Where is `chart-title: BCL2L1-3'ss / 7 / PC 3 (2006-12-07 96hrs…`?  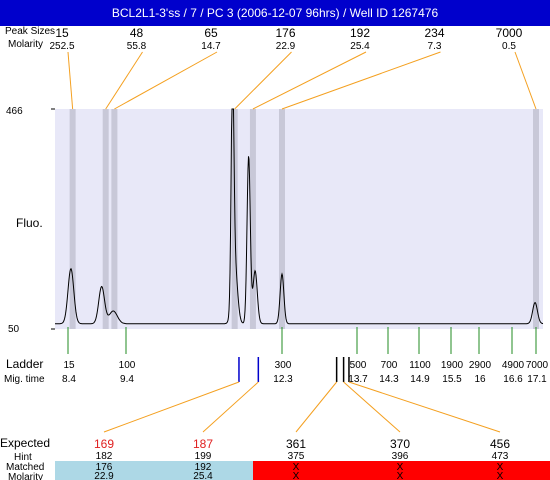
chart-title: BCL2L1-3'ss / 7 / PC 3 (2006-12-07 96hrs… is located at coordinates (275, 13).